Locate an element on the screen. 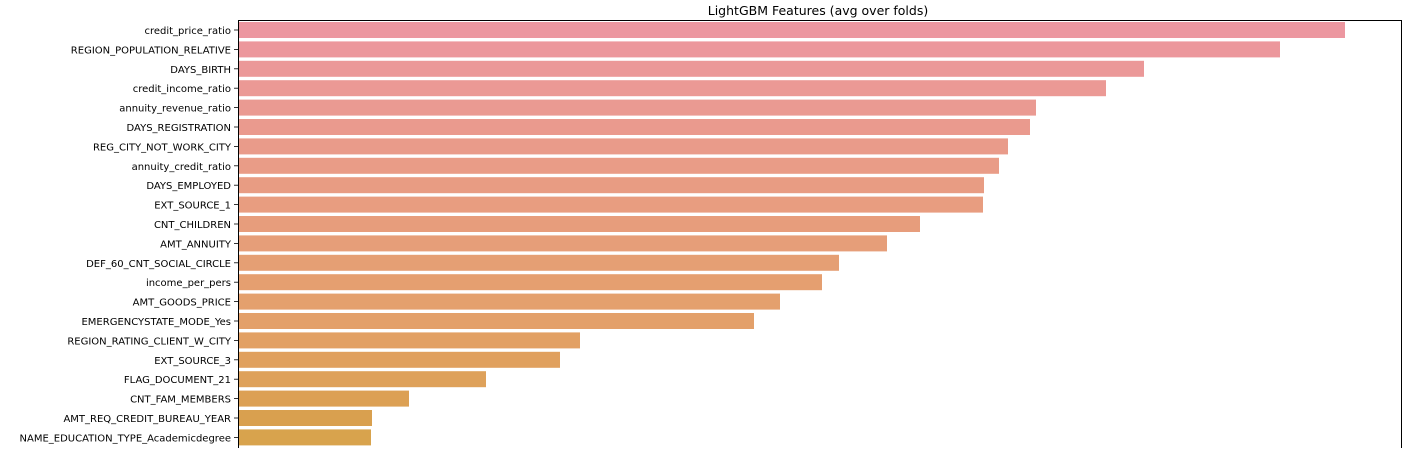  bar-credit-price-ratio is located at coordinates (792, 30).